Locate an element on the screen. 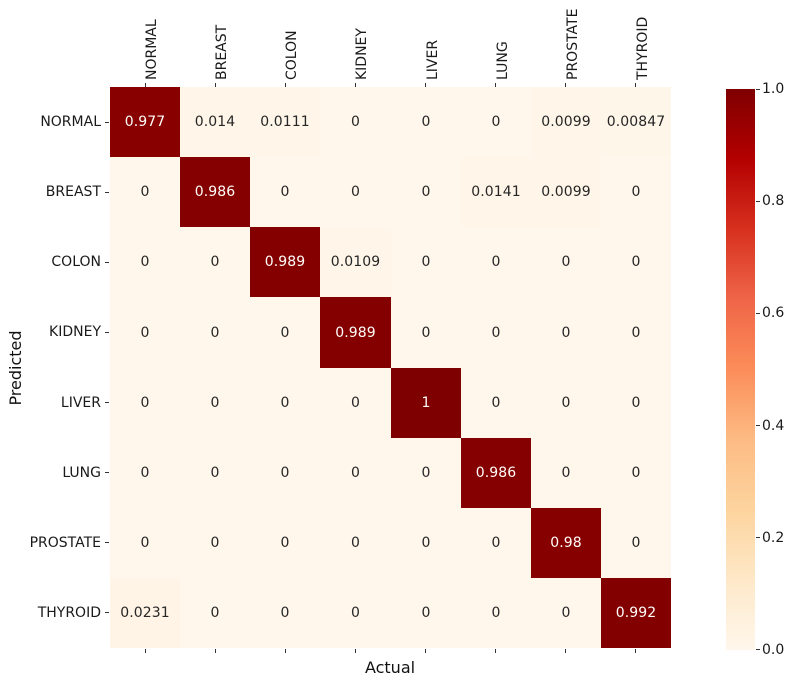 The width and height of the screenshot is (787, 681). heatmap-cell: 0.977 is located at coordinates (145, 122).